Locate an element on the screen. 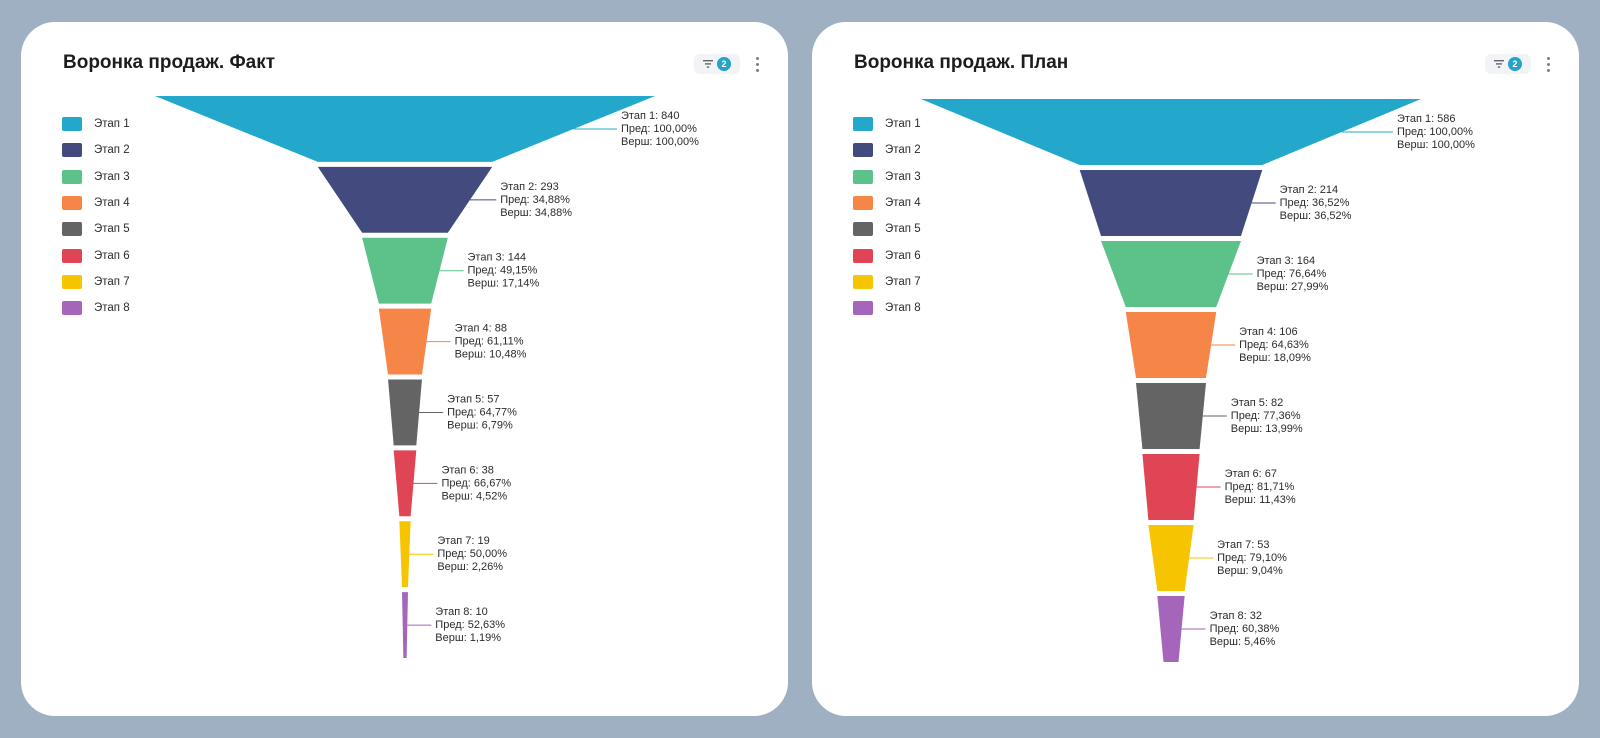 This screenshot has height=738, width=1600. segment-label: Этап 5: 82 Пред: 77,36% Верш: 13,99% is located at coordinates (1267, 416).